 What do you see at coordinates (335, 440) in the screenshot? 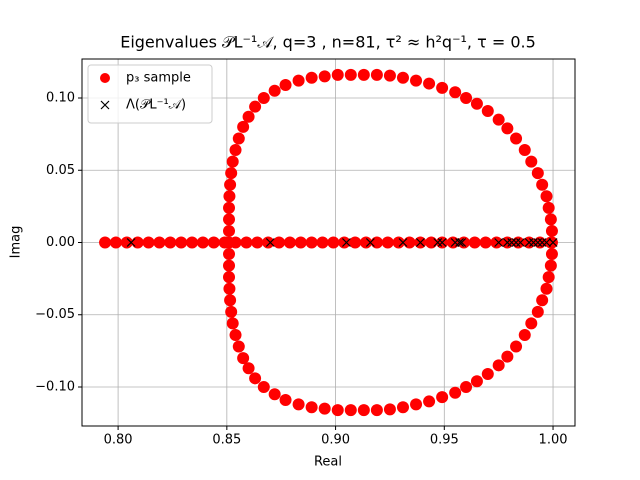
I see `x-tick-label: 0.90` at bounding box center [335, 440].